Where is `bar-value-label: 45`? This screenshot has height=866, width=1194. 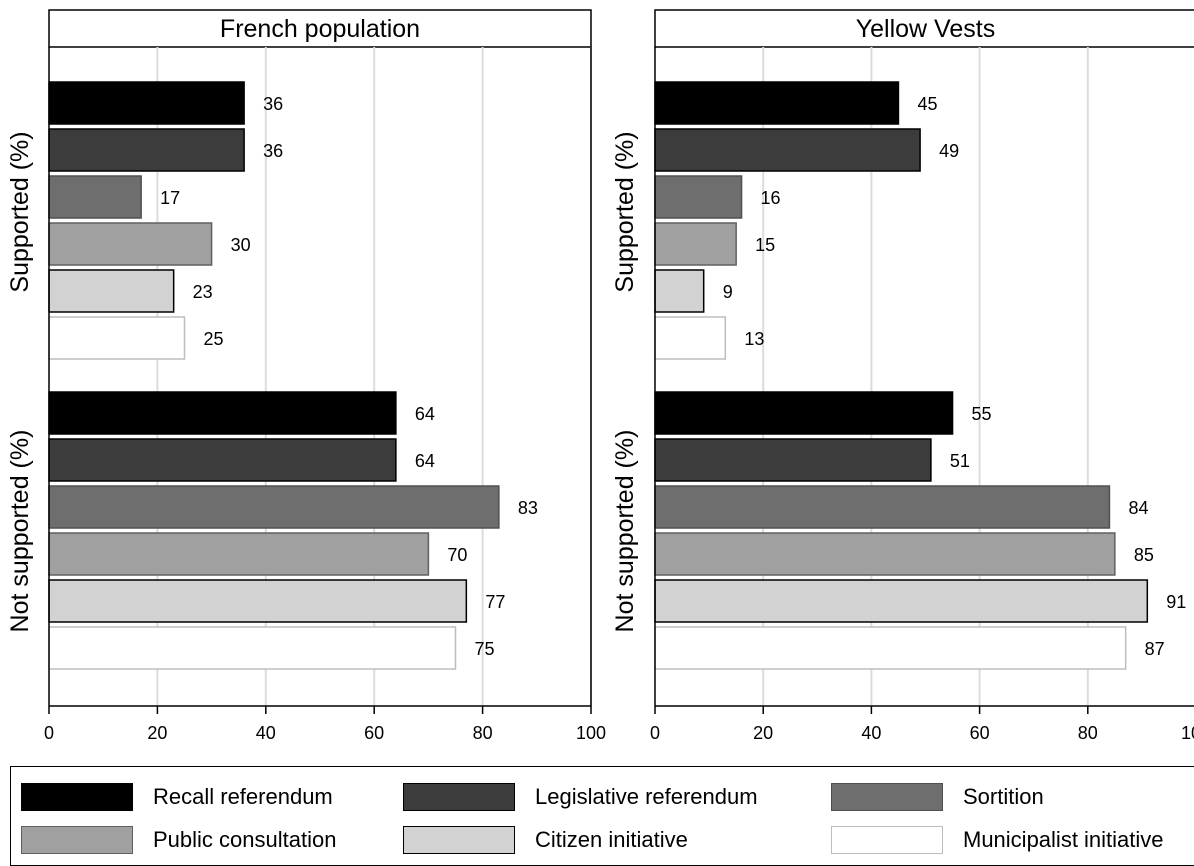
bar-value-label: 45 is located at coordinates (927, 104).